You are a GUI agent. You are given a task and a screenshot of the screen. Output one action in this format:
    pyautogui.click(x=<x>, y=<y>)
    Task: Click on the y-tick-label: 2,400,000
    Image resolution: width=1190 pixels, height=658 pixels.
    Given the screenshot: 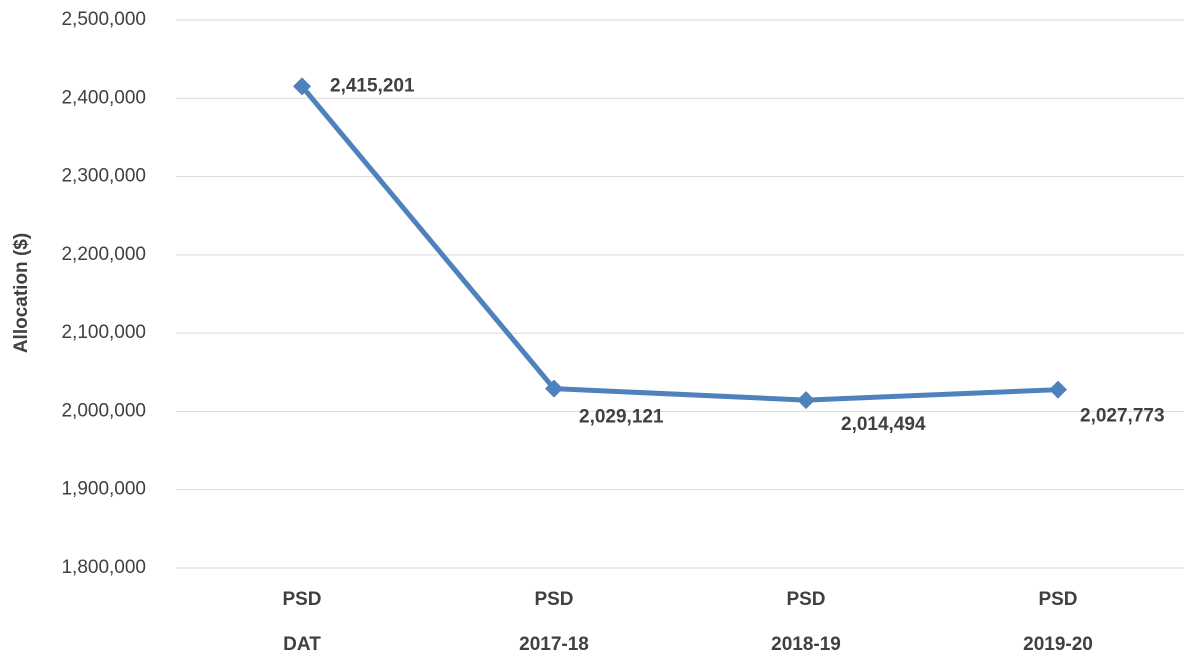 What is the action you would take?
    pyautogui.click(x=103, y=97)
    